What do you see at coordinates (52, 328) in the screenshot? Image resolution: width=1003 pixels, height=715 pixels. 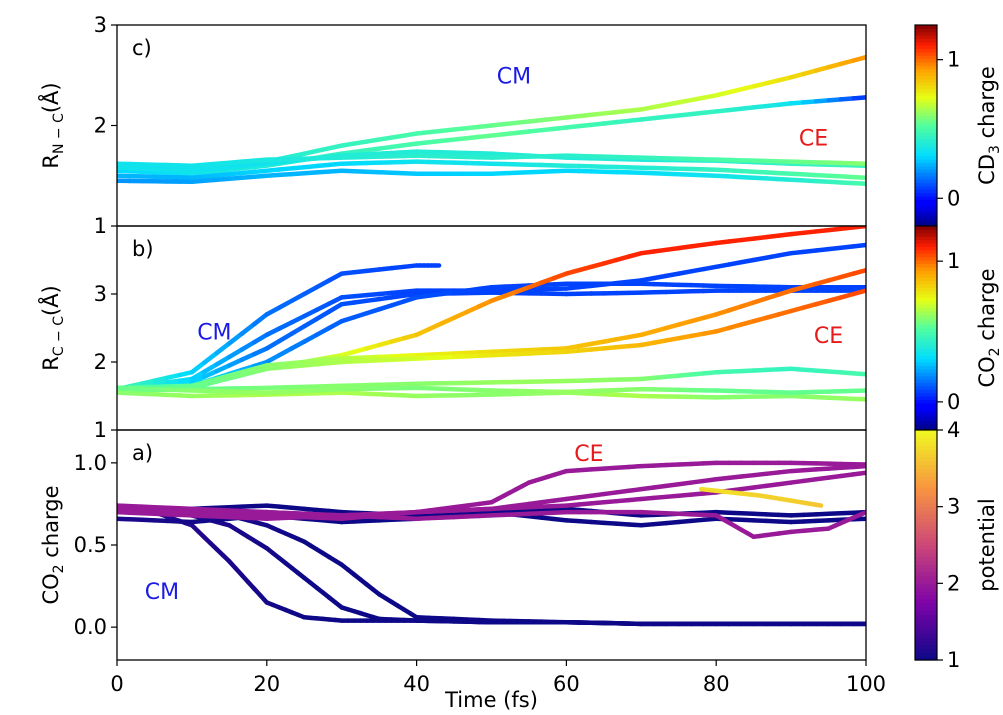 I see `panel-b-ylabel: RC − C(Å)` at bounding box center [52, 328].